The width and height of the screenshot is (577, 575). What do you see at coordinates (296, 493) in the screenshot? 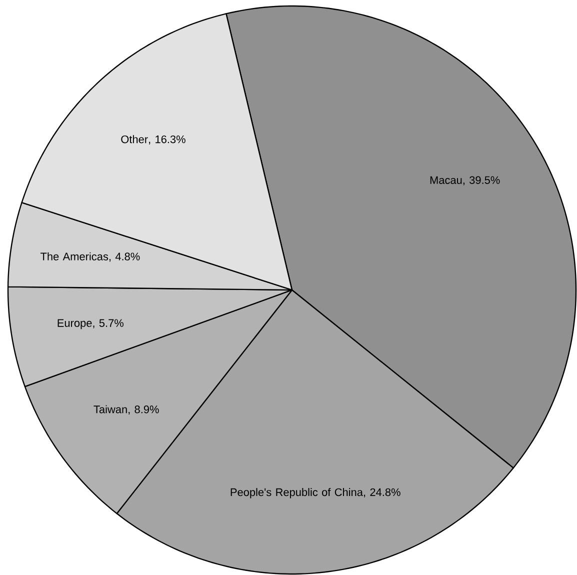
I see `slice-label: People's Republic of China` at bounding box center [296, 493].